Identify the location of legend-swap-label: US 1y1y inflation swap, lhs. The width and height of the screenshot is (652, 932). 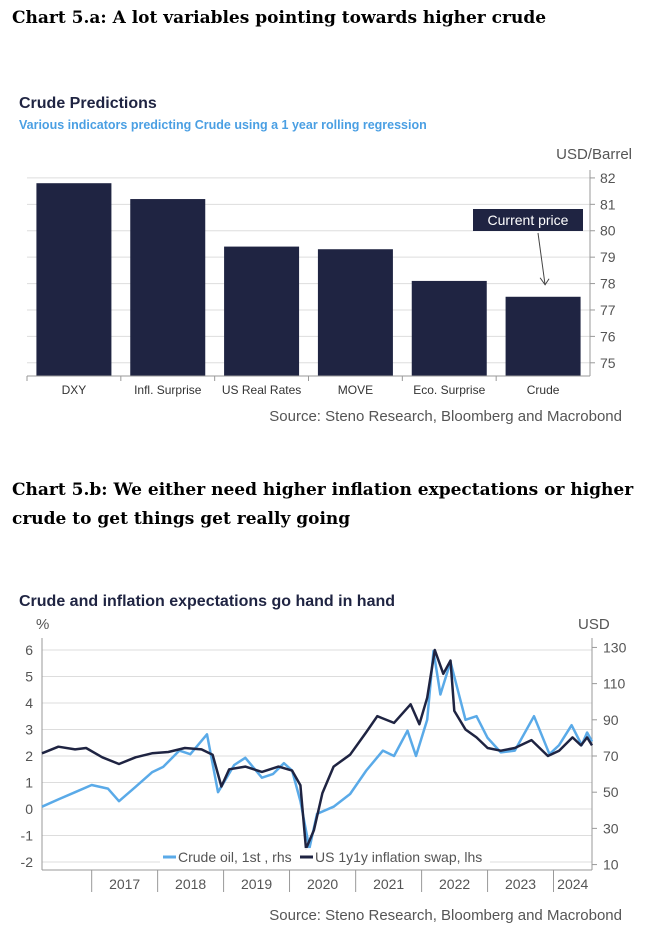
(398, 857).